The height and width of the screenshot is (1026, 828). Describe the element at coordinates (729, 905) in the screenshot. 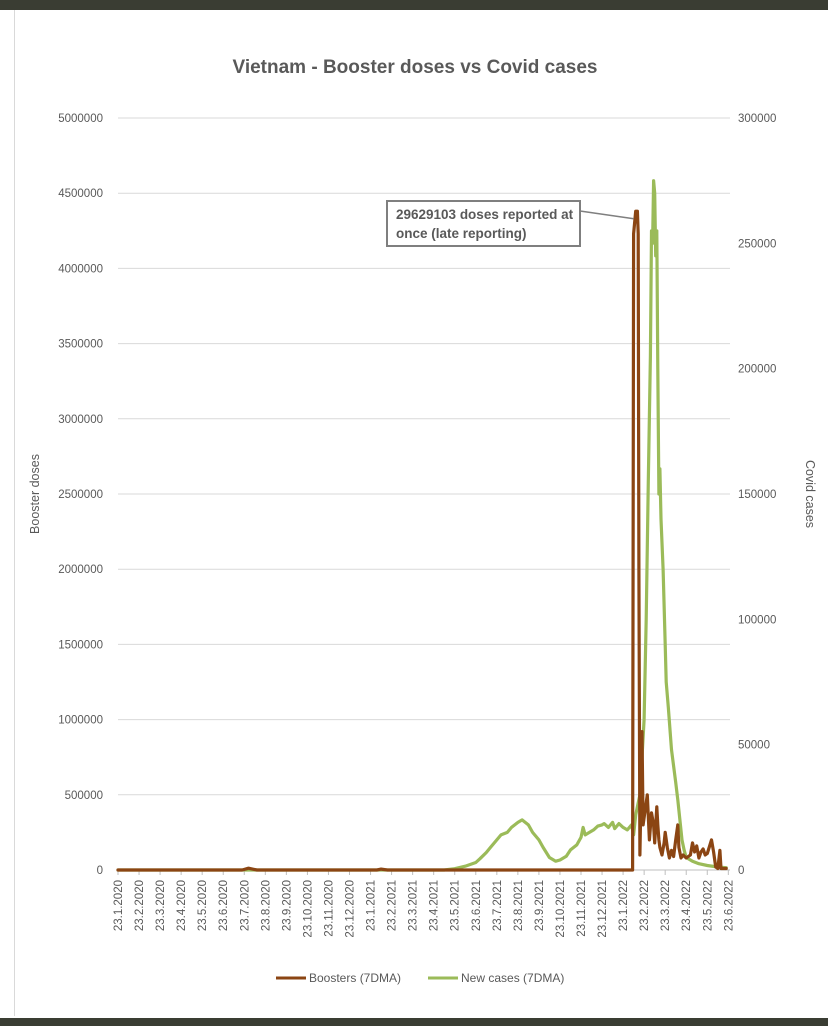

I see `x-tick-label: 23.6.2022` at that location.